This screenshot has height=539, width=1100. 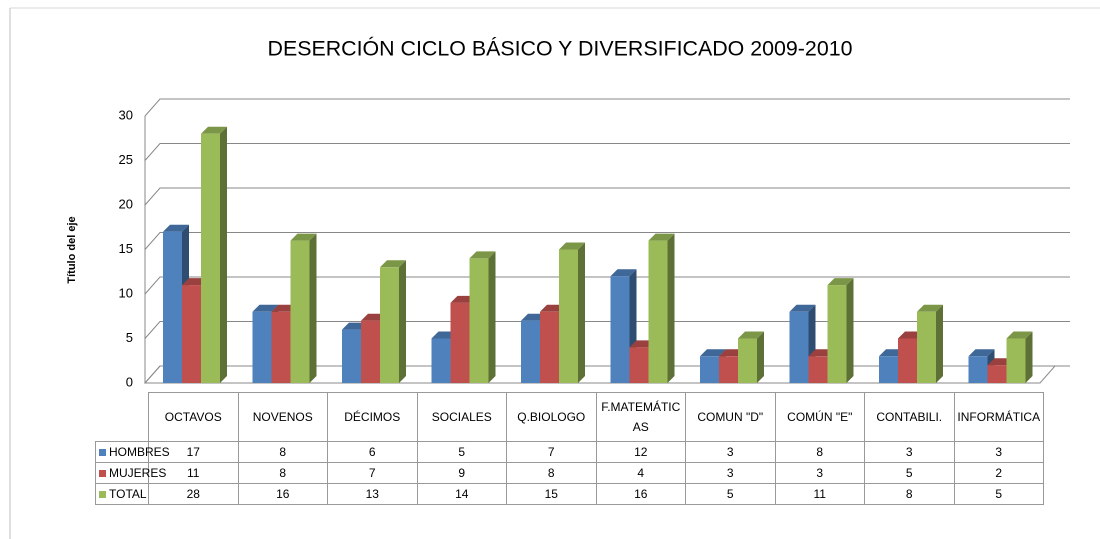 What do you see at coordinates (132, 452) in the screenshot?
I see `legend-entry: HOMBRES` at bounding box center [132, 452].